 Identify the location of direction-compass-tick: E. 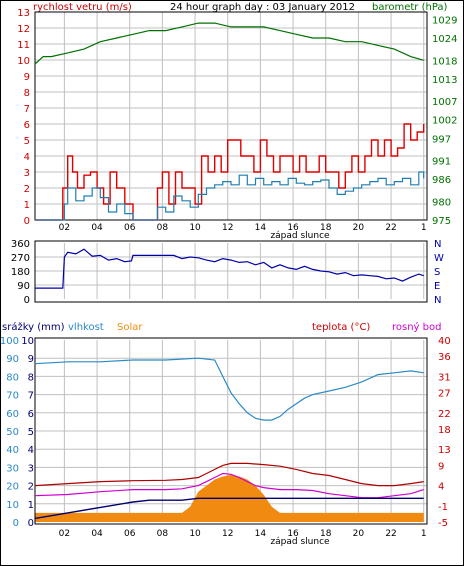
(437, 286).